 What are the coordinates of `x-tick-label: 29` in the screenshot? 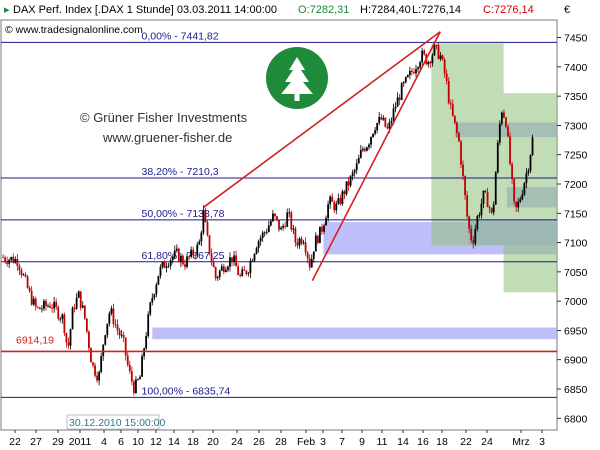 It's located at (58, 442).